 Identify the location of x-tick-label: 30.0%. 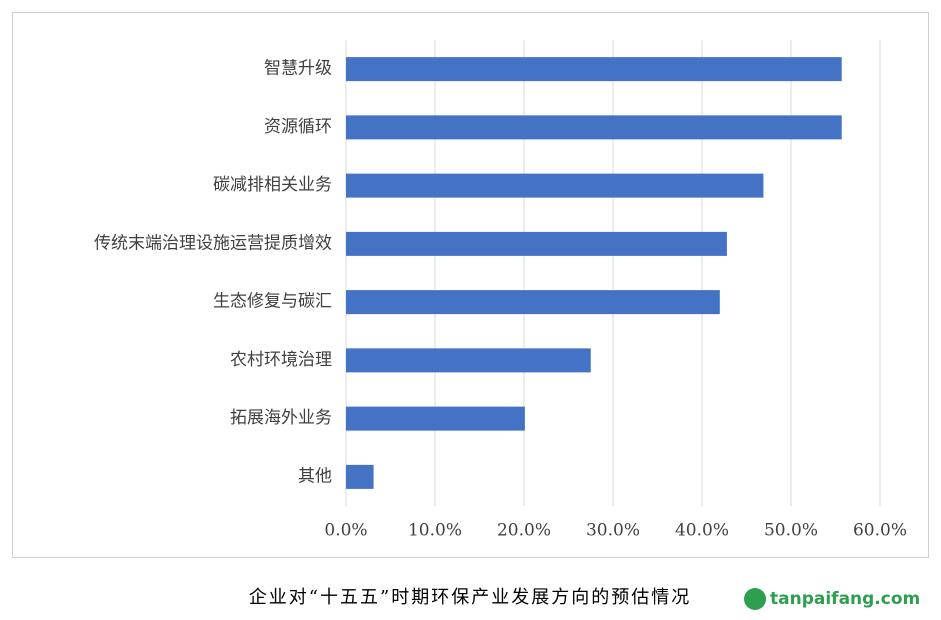
(613, 531).